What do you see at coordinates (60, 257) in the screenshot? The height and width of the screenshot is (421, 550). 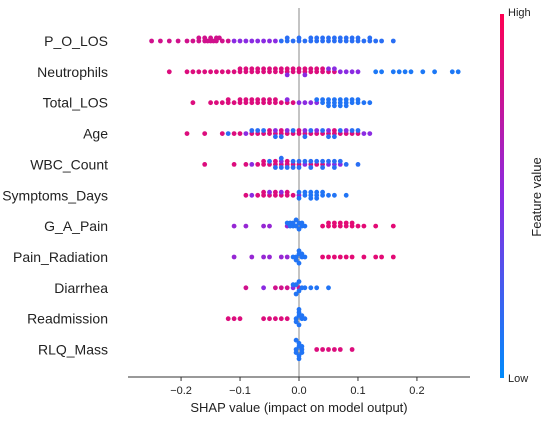 I see `feature-label: Pain_Radiation` at bounding box center [60, 257].